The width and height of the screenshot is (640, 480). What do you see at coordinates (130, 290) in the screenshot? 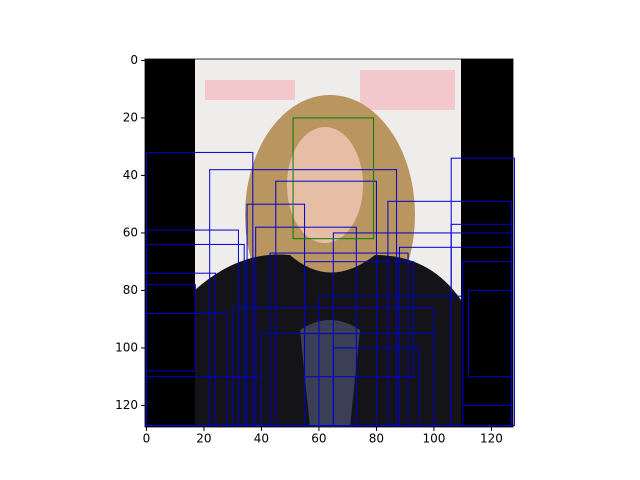
I see `y-tick-label: 80` at bounding box center [130, 290].